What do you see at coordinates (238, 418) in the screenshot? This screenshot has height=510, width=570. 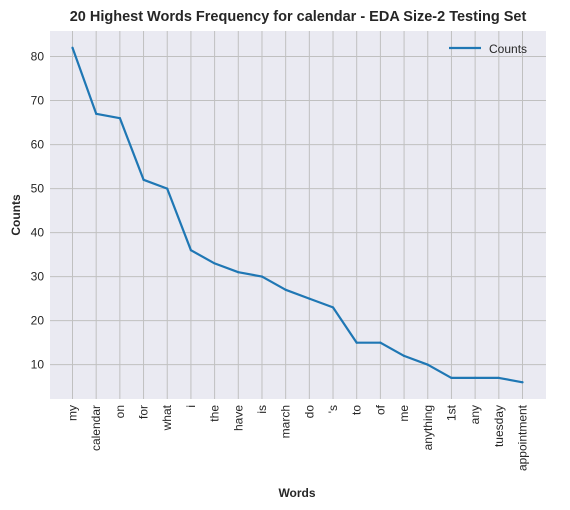 I see `x-tick-label: have` at bounding box center [238, 418].